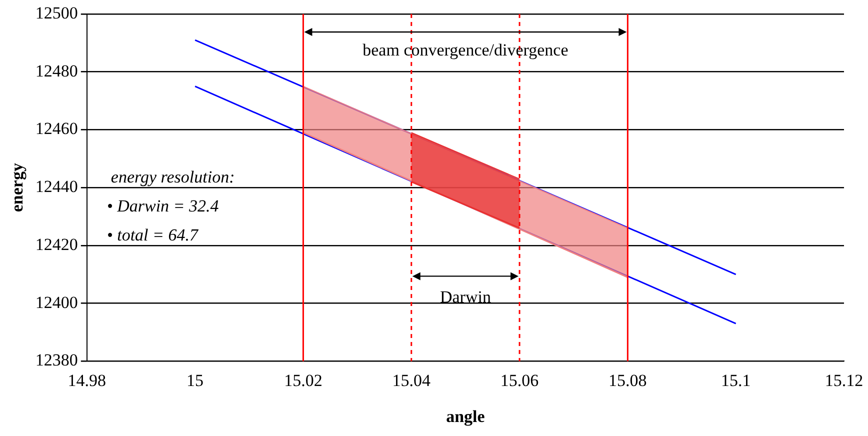 This screenshot has height=436, width=868. What do you see at coordinates (56, 128) in the screenshot?
I see `y-tick-label: 12460` at bounding box center [56, 128].